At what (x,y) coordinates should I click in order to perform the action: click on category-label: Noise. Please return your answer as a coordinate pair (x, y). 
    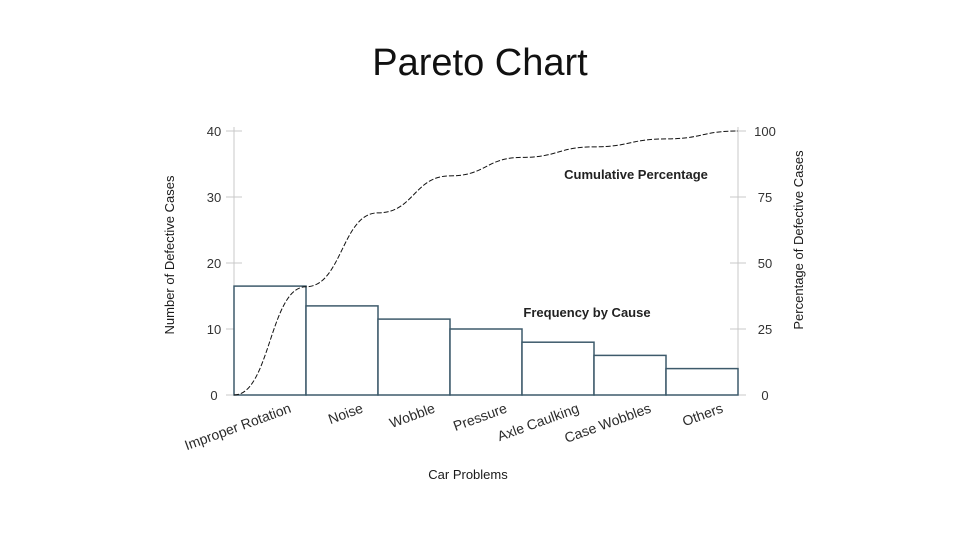
    Looking at the image, I should click on (345, 413).